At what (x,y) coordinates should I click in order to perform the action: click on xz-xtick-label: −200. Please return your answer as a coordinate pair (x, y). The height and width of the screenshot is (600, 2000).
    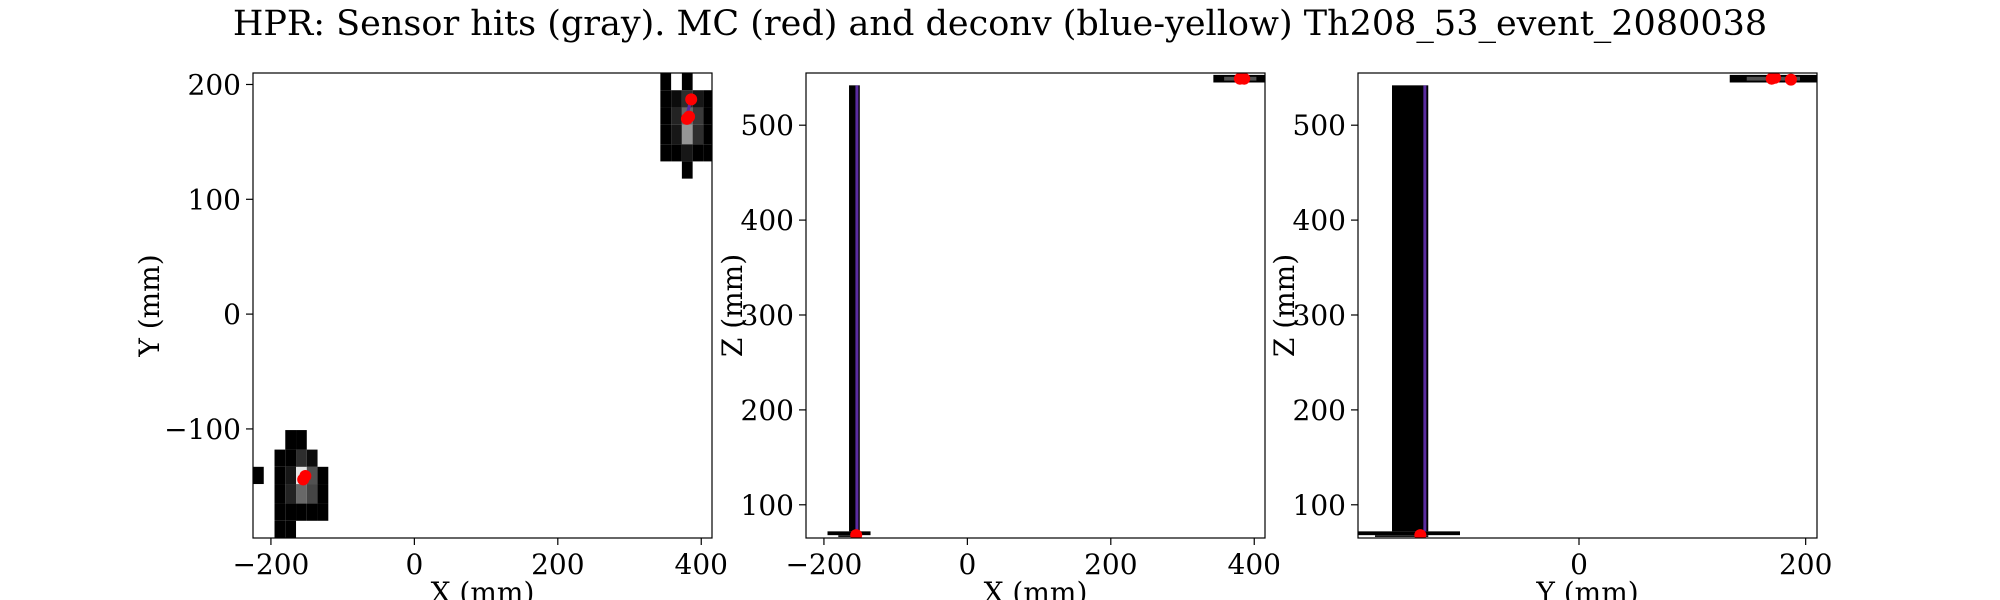
    Looking at the image, I should click on (823, 564).